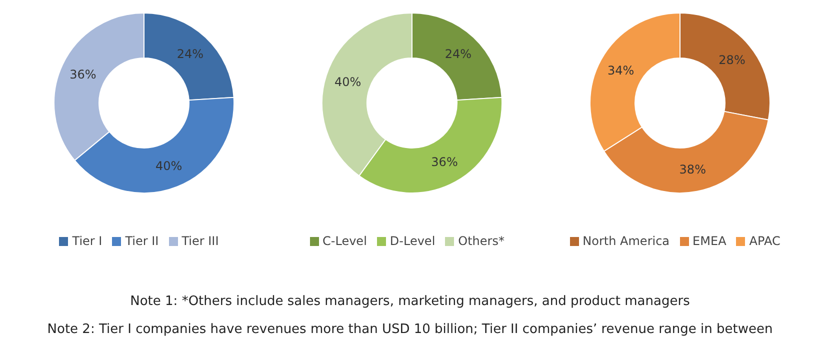 The width and height of the screenshot is (820, 350). I want to click on legend-label: Others*, so click(481, 241).